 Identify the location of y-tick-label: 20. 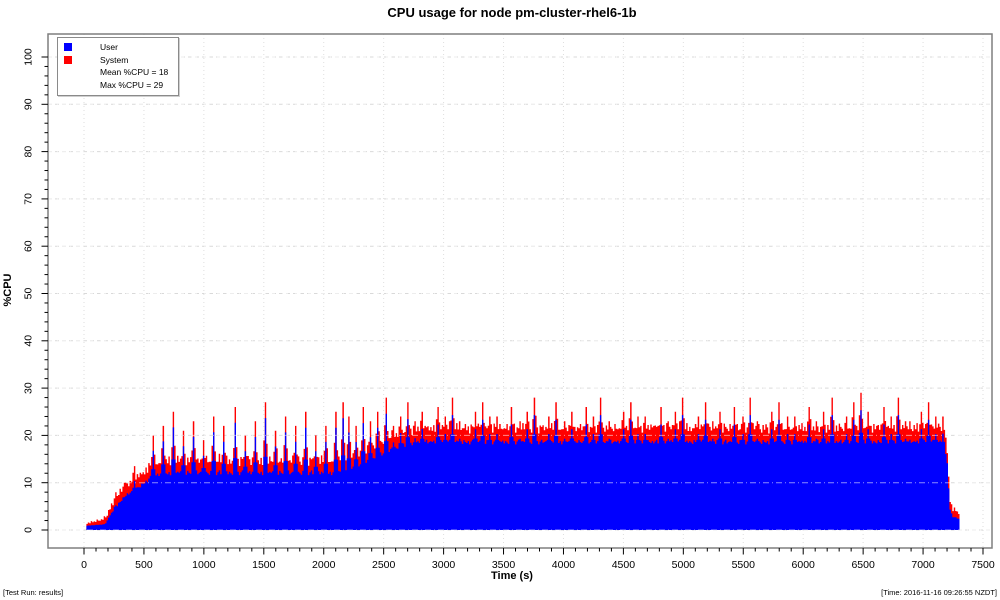
(29, 435).